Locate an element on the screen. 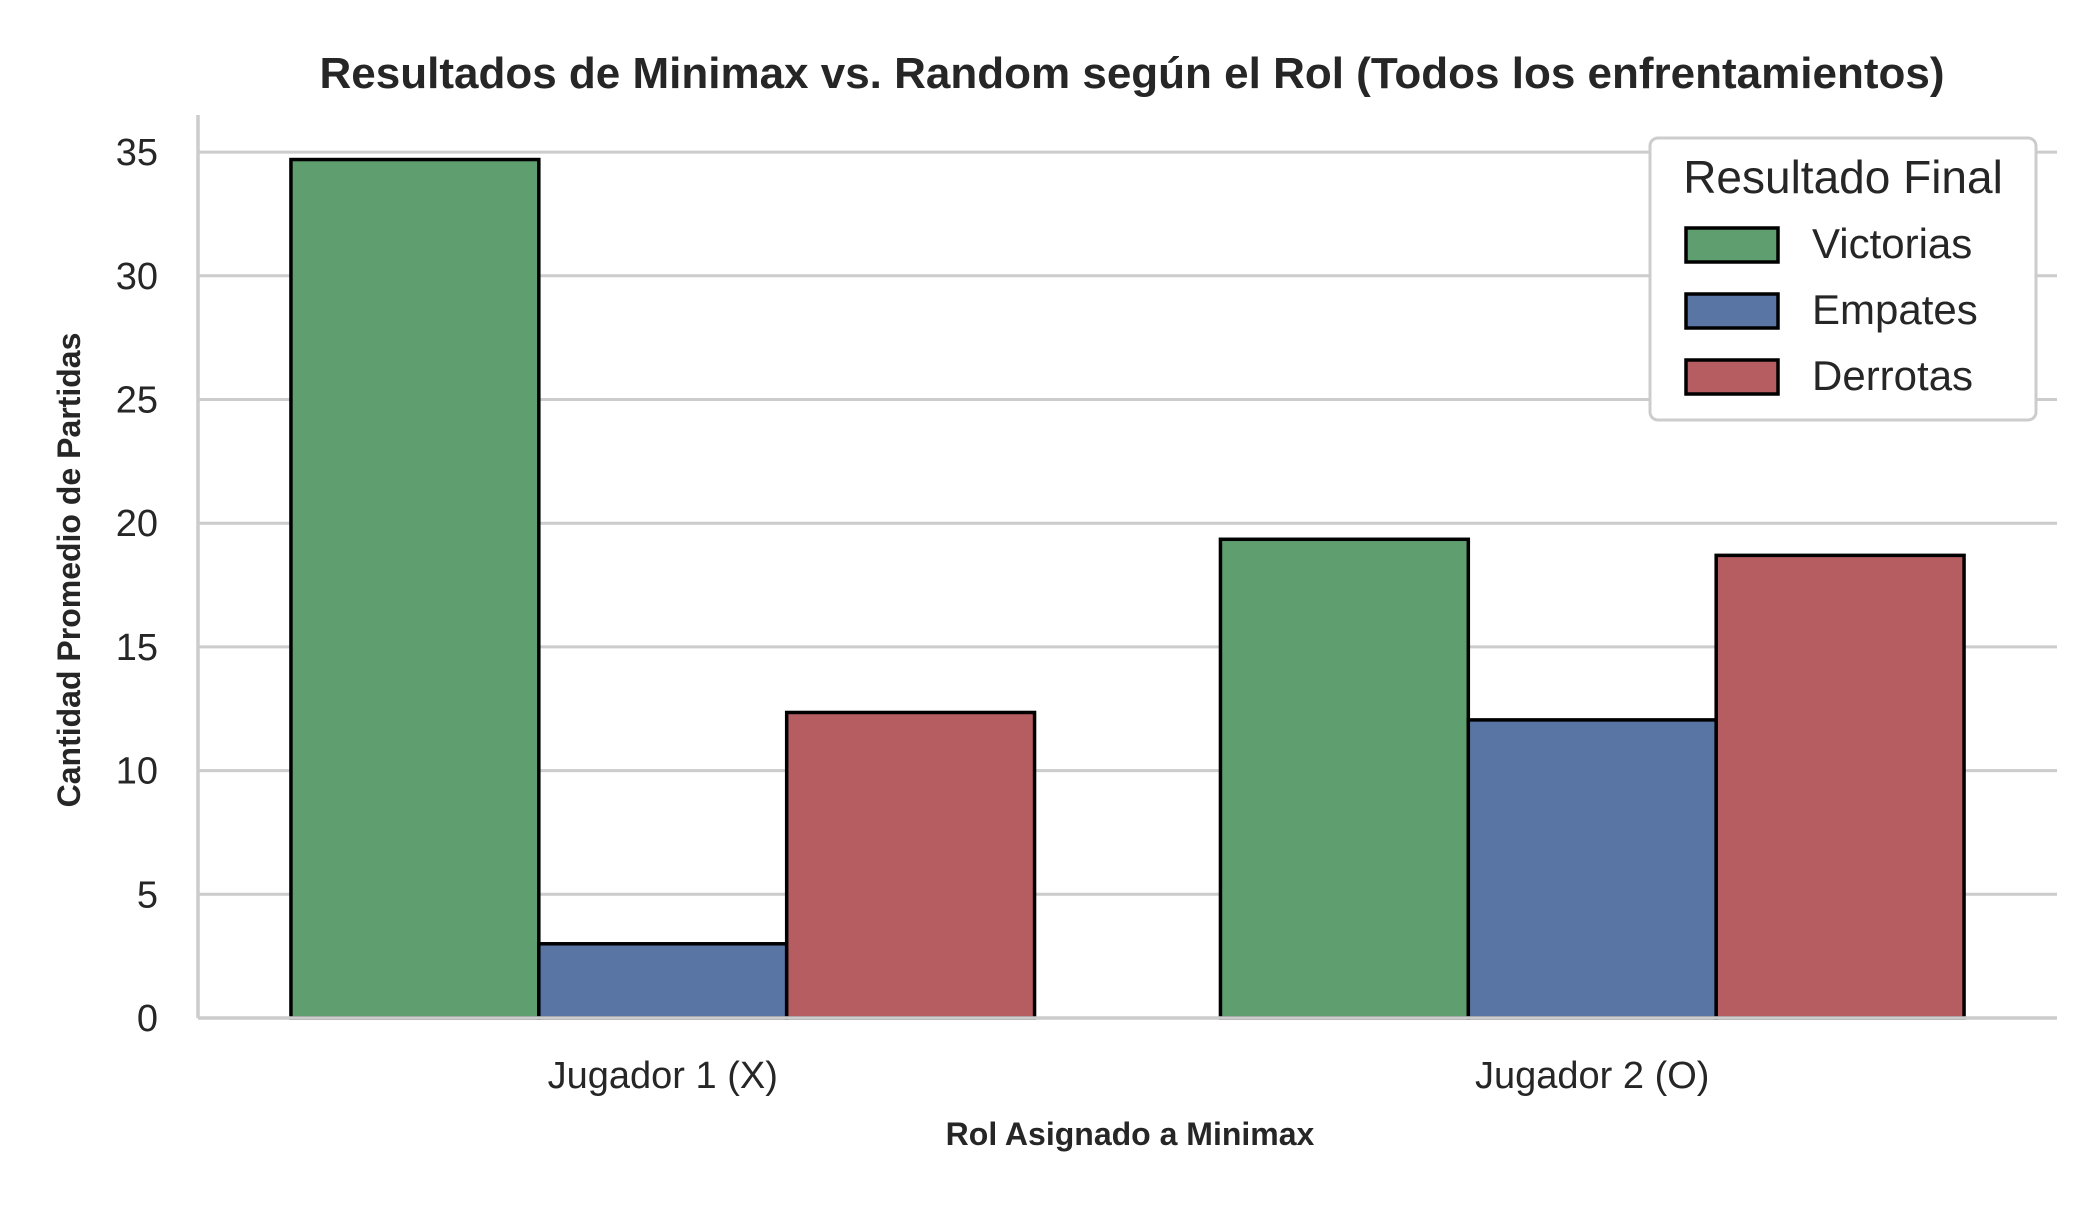 This screenshot has width=2100, height=1205. legend-title: Resultado Final is located at coordinates (1843, 177).